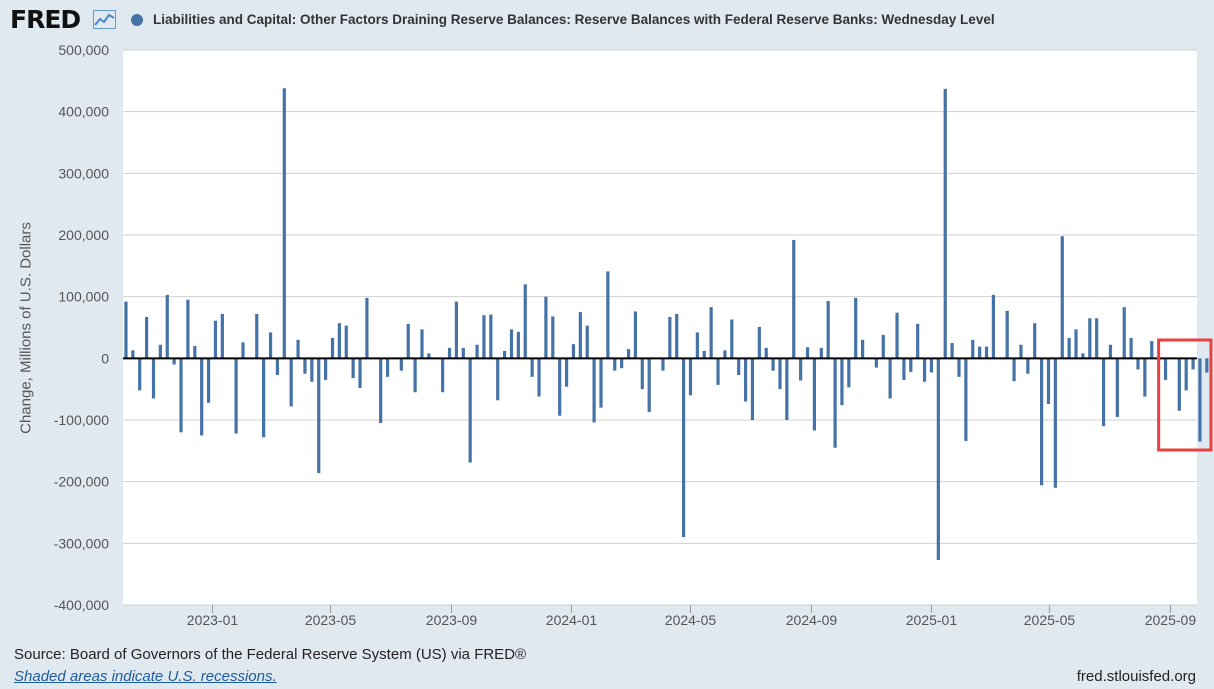 This screenshot has width=1214, height=689. I want to click on y-axis-label: Change, Millions of U.S. Dollars, so click(26, 328).